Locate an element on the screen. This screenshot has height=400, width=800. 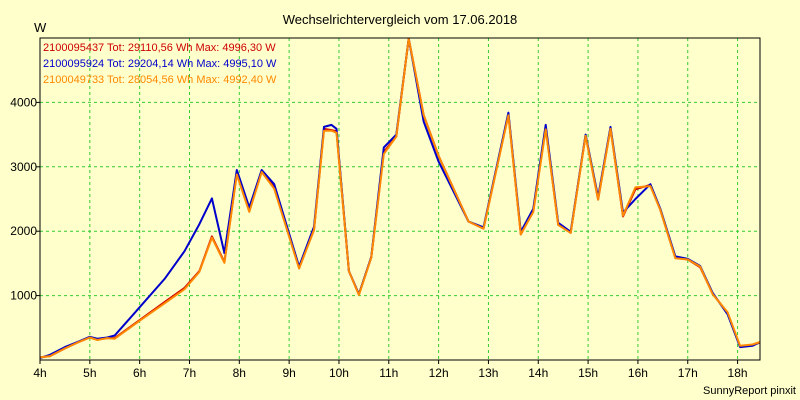
x-tick-label: 9h is located at coordinates (288, 373).